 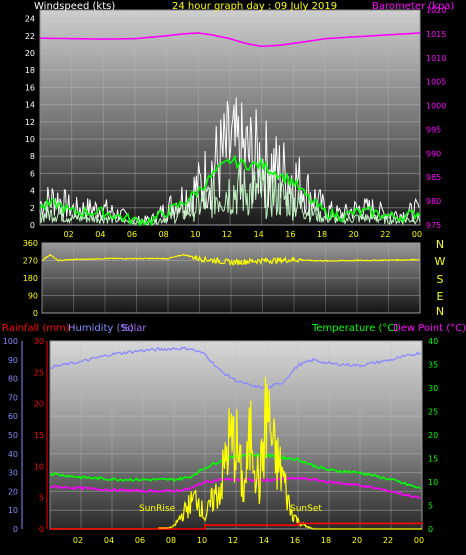 What do you see at coordinates (39, 404) in the screenshot?
I see `rain-tick-label: 20` at bounding box center [39, 404].